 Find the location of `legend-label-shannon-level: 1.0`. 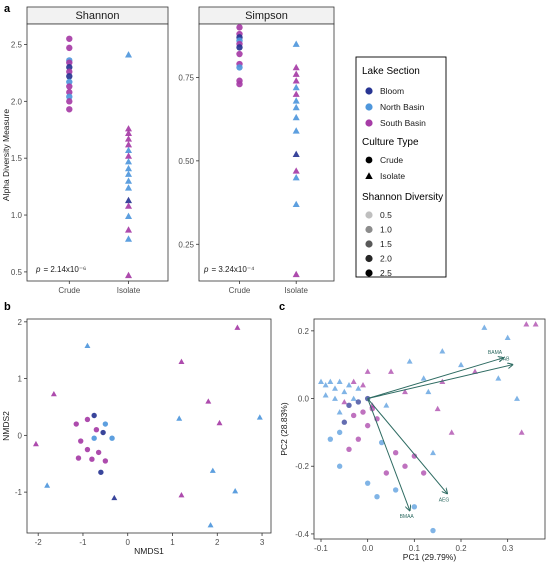

legend-label-shannon-level: 1.0 is located at coordinates (386, 230).